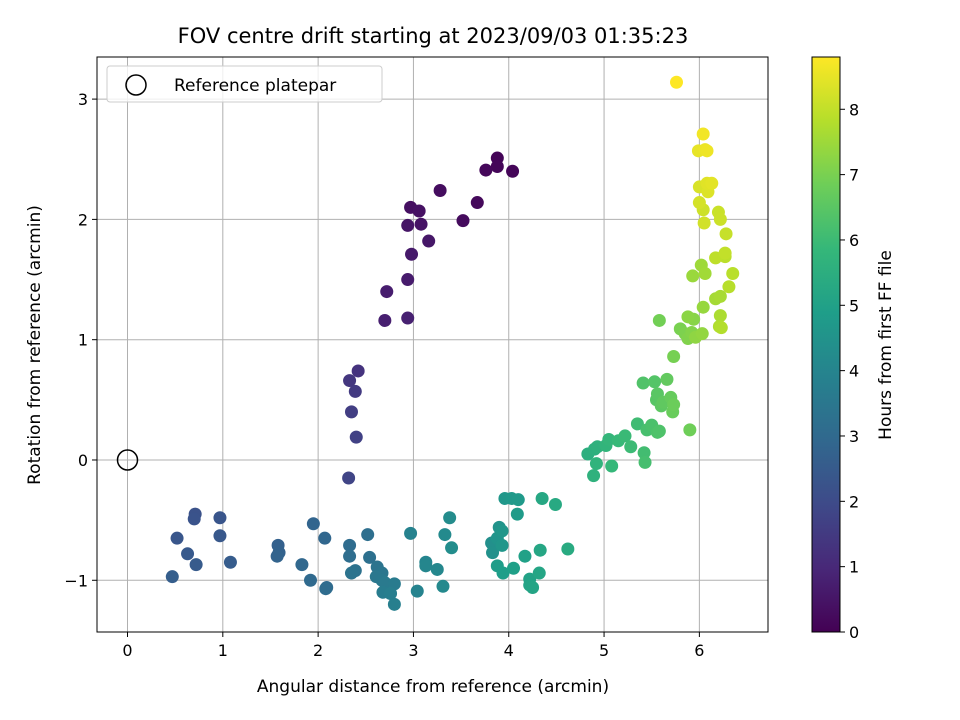 Image resolution: width=960 pixels, height=720 pixels. I want to click on y-tick-label: −1, so click(76, 580).